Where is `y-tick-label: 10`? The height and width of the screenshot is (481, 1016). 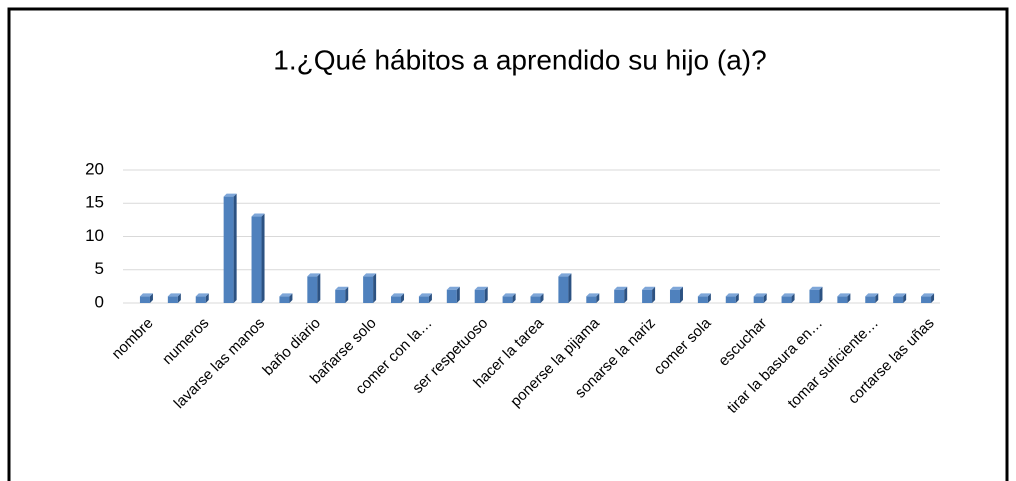 y-tick-label: 10 is located at coordinates (94, 235).